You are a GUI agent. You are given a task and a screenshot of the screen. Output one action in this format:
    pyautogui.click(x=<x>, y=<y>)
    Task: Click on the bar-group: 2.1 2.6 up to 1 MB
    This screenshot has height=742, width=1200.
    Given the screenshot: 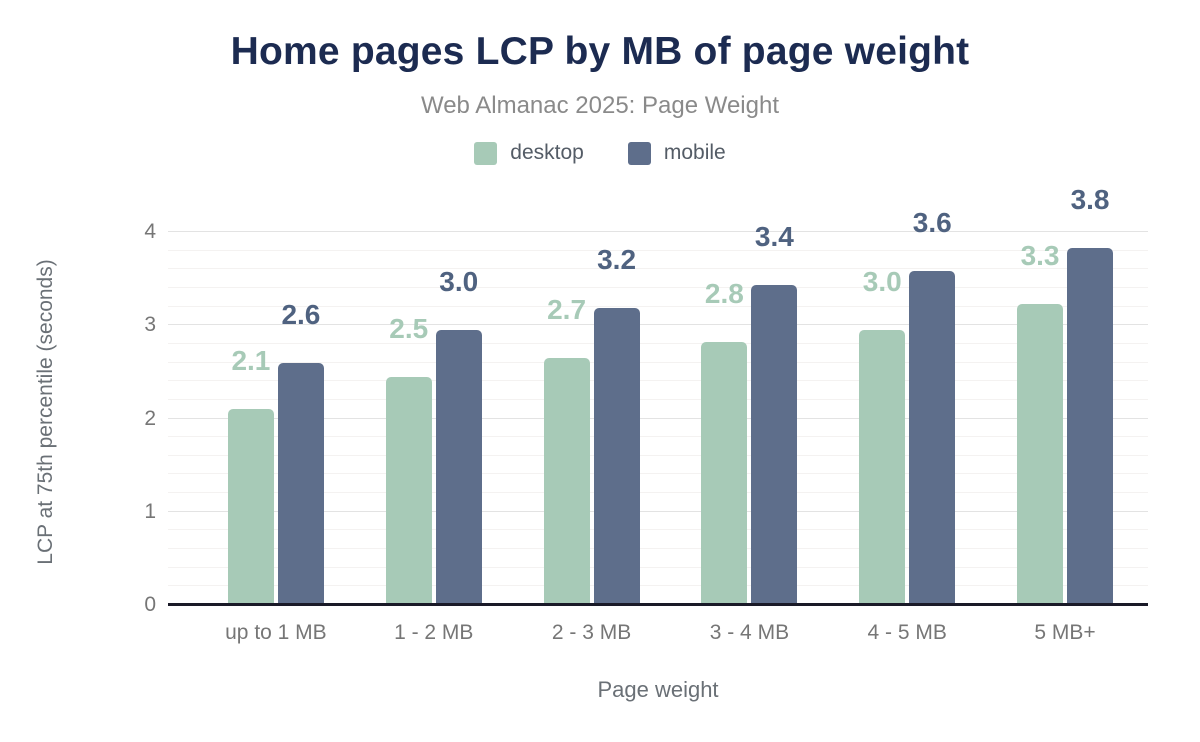 What is the action you would take?
    pyautogui.click(x=276, y=431)
    